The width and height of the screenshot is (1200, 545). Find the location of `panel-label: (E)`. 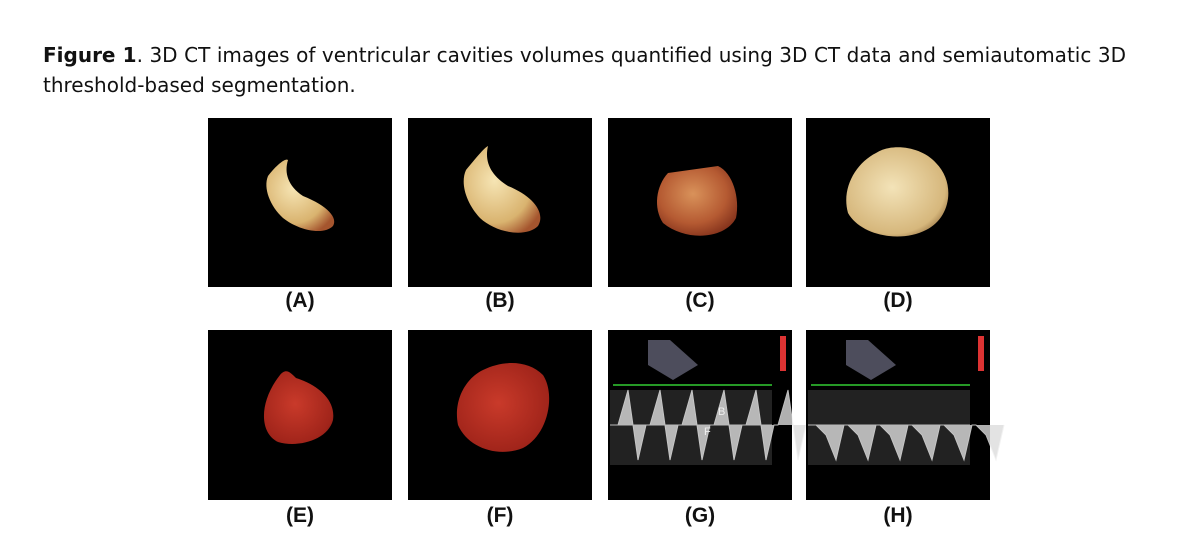

panel-label: (E) is located at coordinates (300, 515).